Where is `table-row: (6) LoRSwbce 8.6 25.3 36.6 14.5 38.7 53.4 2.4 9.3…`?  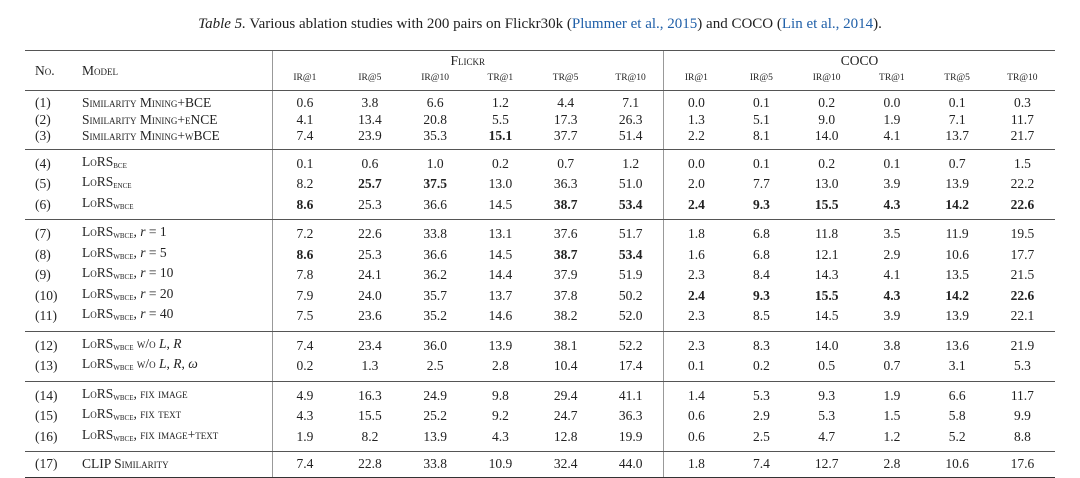 table-row: (6) LoRSwbce 8.6 25.3 36.6 14.5 38.7 53.4 2.4 9.3… is located at coordinates (540, 207).